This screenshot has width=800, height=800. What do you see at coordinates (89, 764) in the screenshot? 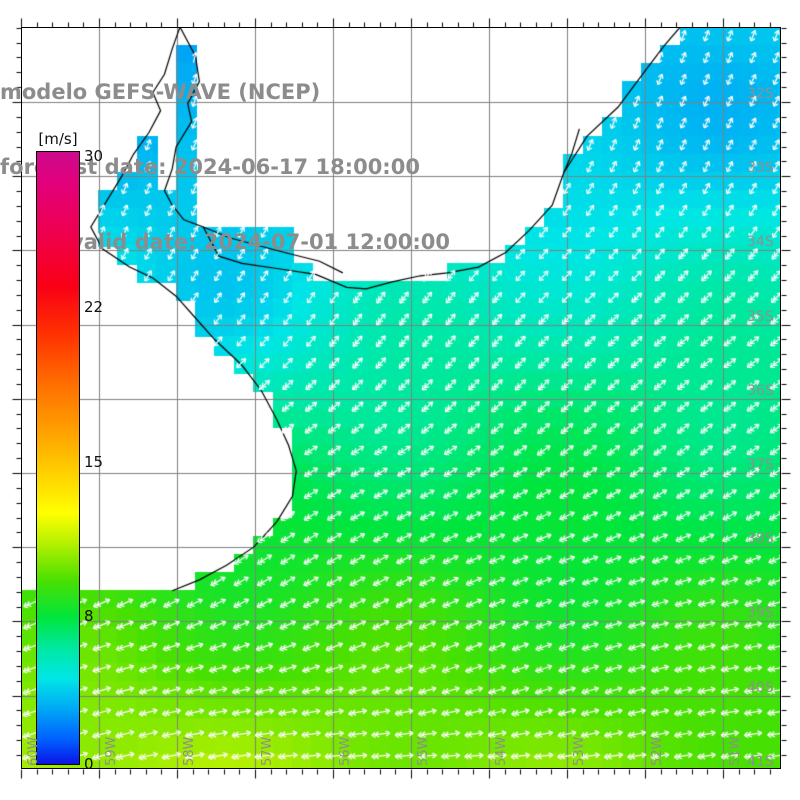
I see `colorbar-tick-0: 0` at bounding box center [89, 764].